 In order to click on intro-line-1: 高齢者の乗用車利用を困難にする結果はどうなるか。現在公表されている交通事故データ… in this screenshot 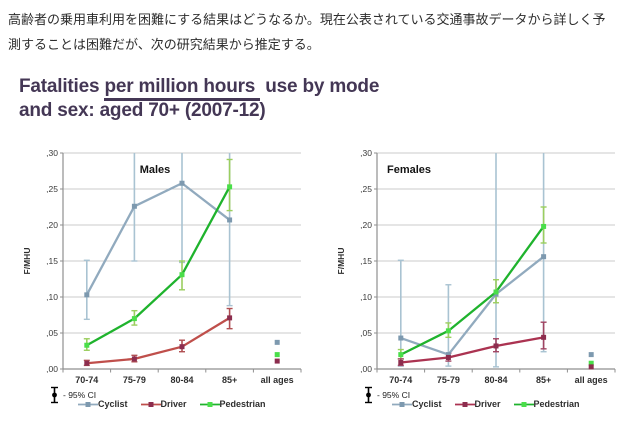, I will do `click(307, 20)`.